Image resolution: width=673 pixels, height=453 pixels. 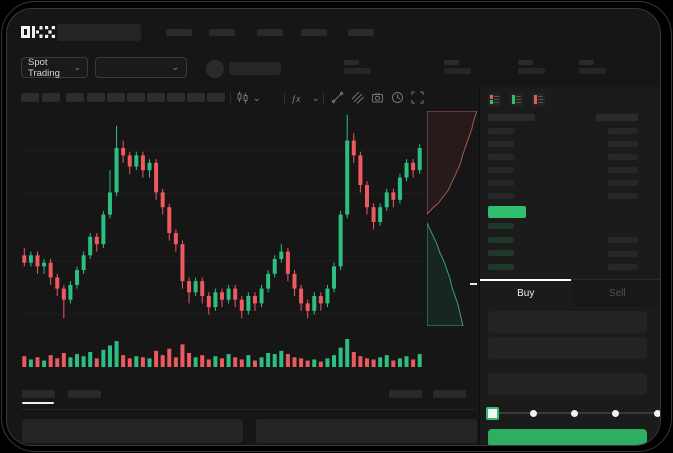 I want to click on tab-sell: Sell, so click(x=615, y=293).